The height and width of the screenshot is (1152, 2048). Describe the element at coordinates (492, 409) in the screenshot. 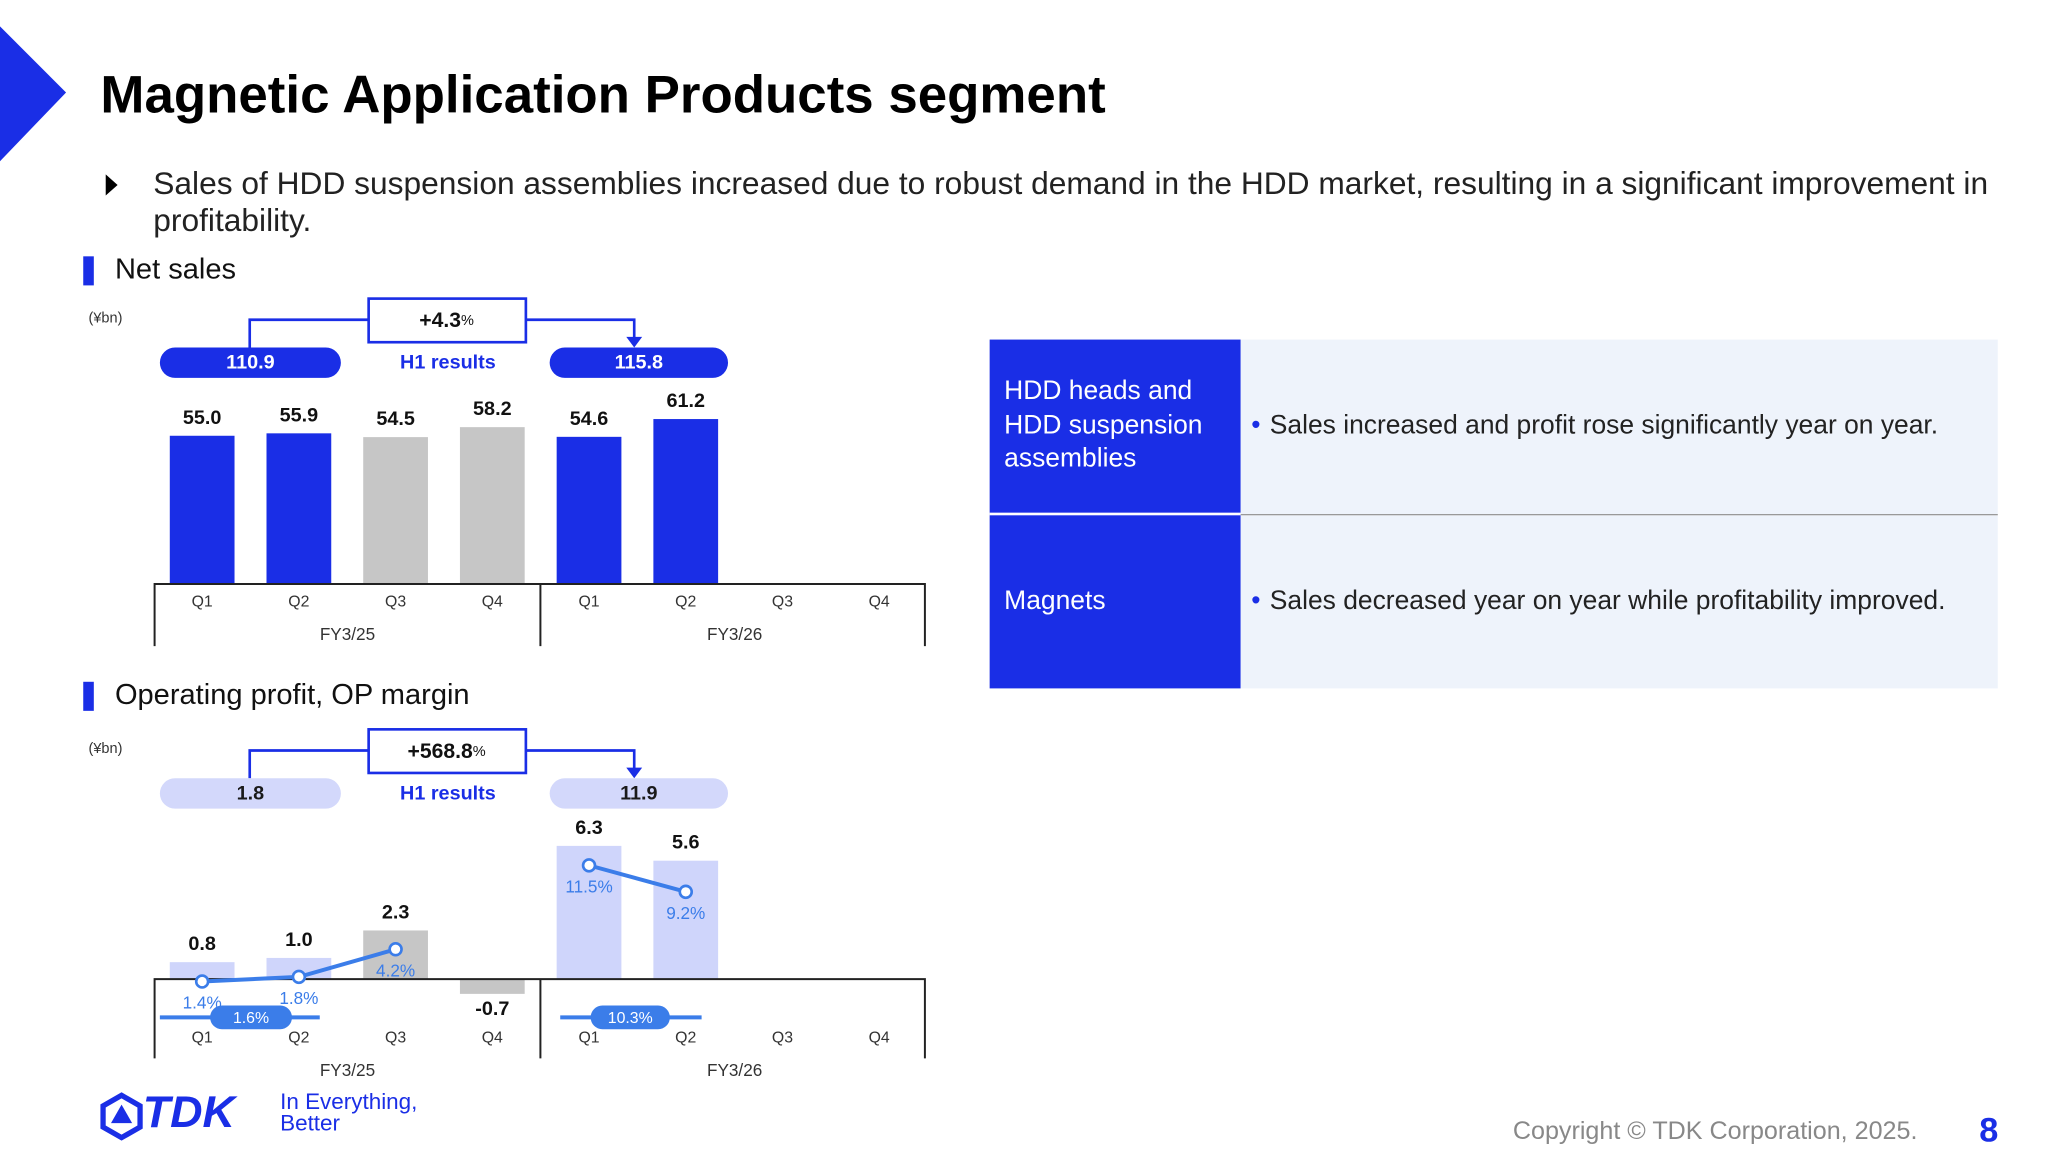

I see `value-label: 58.2` at that location.